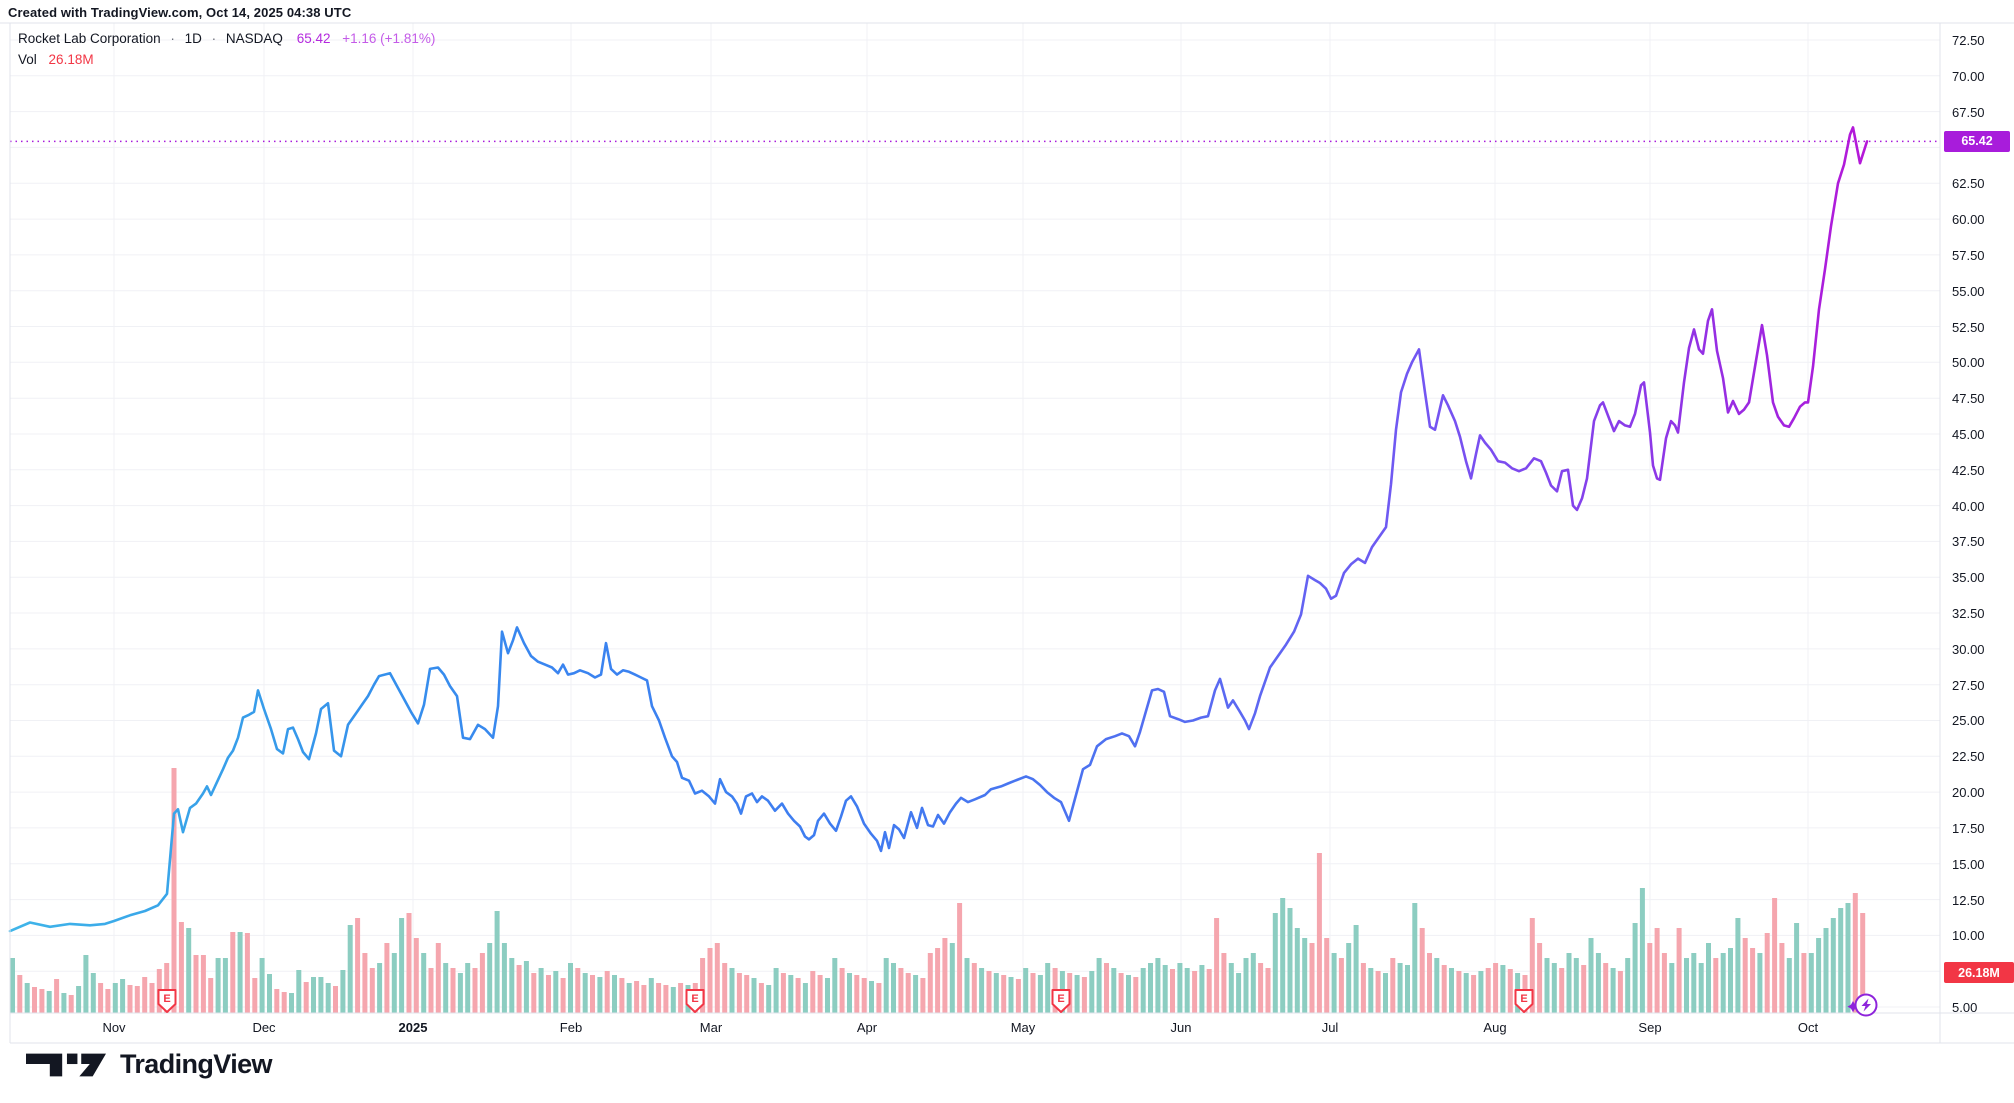 The width and height of the screenshot is (2014, 1103). Describe the element at coordinates (1965, 1007) in the screenshot. I see `price-axis-label: 5.00` at that location.